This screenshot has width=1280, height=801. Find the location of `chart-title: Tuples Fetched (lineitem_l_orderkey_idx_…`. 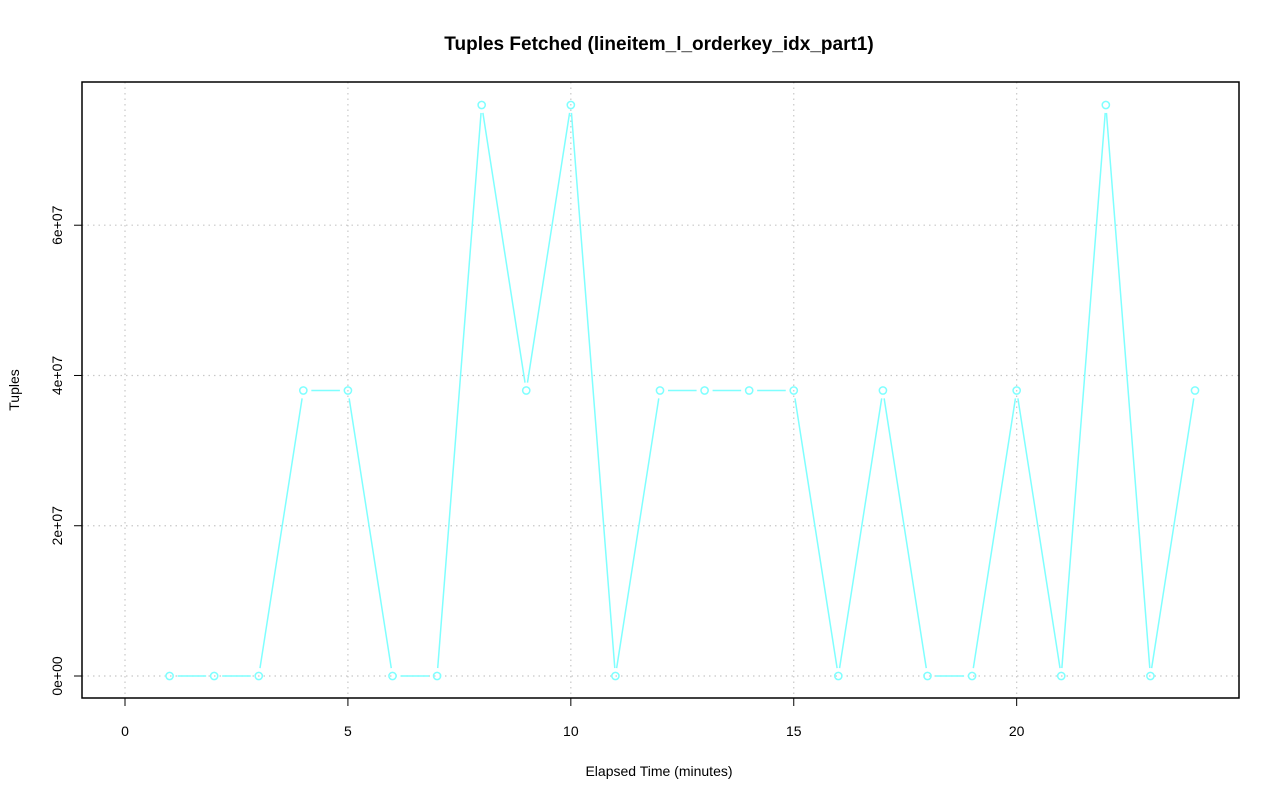

chart-title: Tuples Fetched (lineitem_l_orderkey_idx_… is located at coordinates (658, 44).